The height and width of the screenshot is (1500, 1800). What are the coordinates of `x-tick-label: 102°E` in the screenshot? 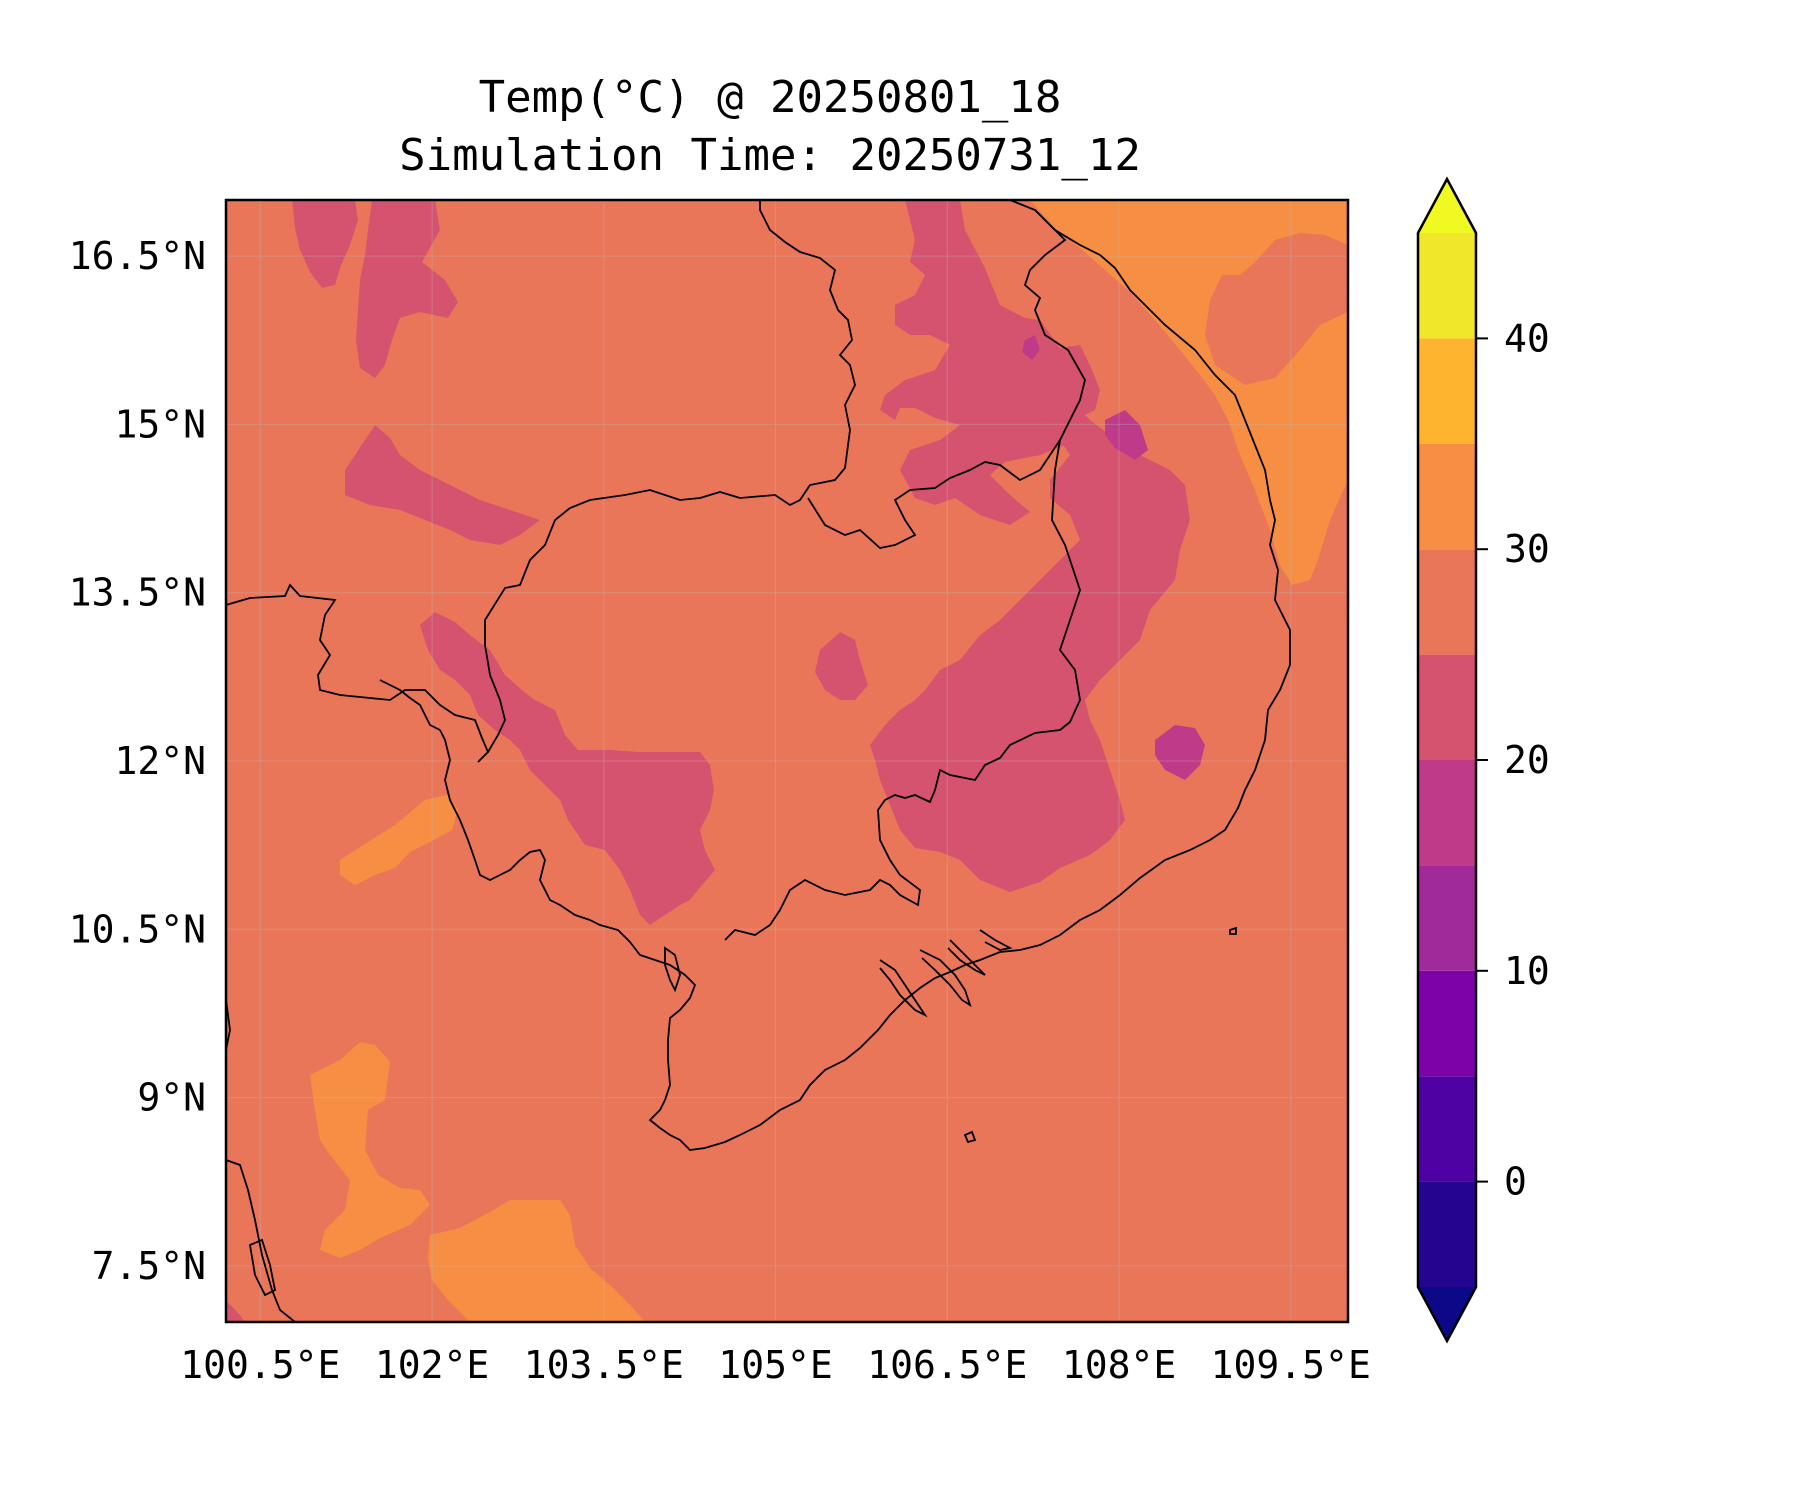 It's located at (432, 1365).